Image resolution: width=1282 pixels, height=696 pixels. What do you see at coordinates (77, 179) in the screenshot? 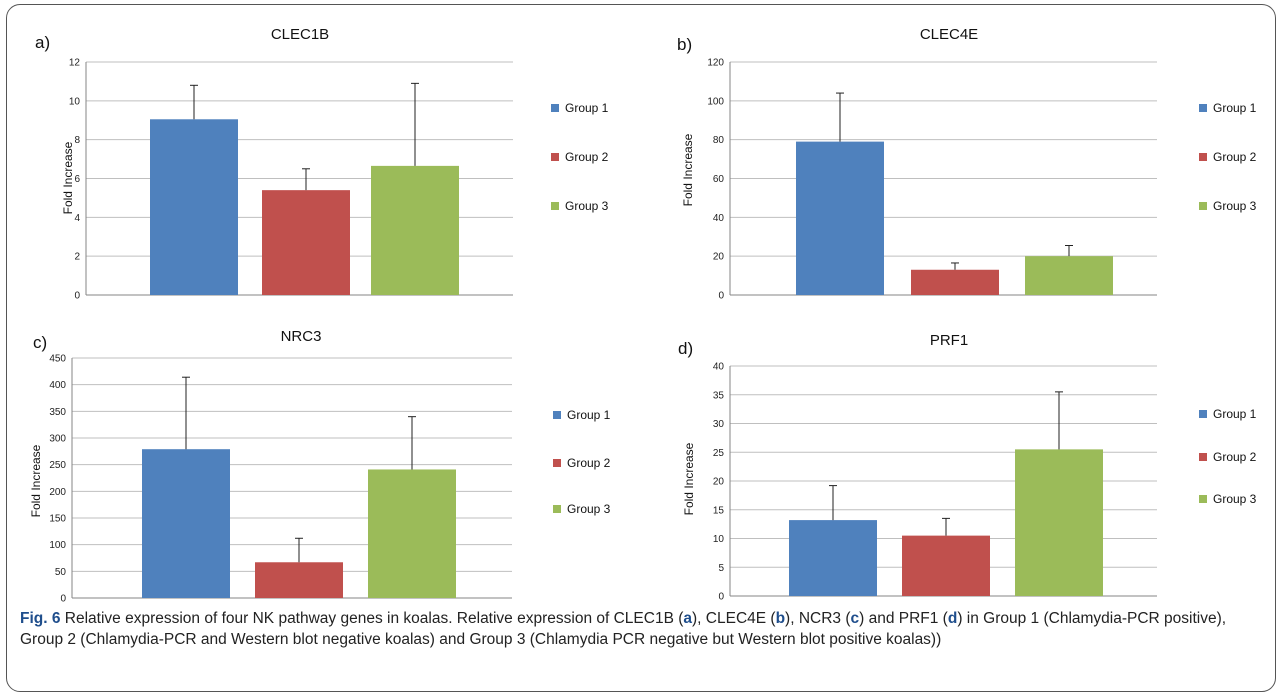
I see `y-tick-label: 6` at bounding box center [77, 179].